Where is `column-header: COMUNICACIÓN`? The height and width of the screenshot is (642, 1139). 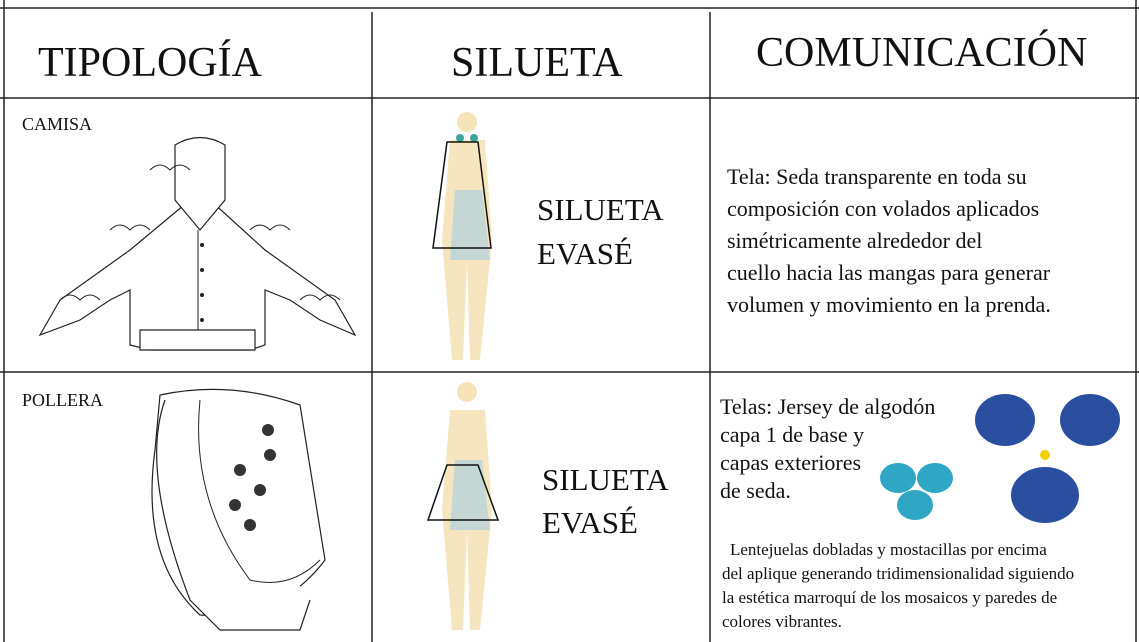
column-header: COMUNICACIÓN is located at coordinates (921, 52).